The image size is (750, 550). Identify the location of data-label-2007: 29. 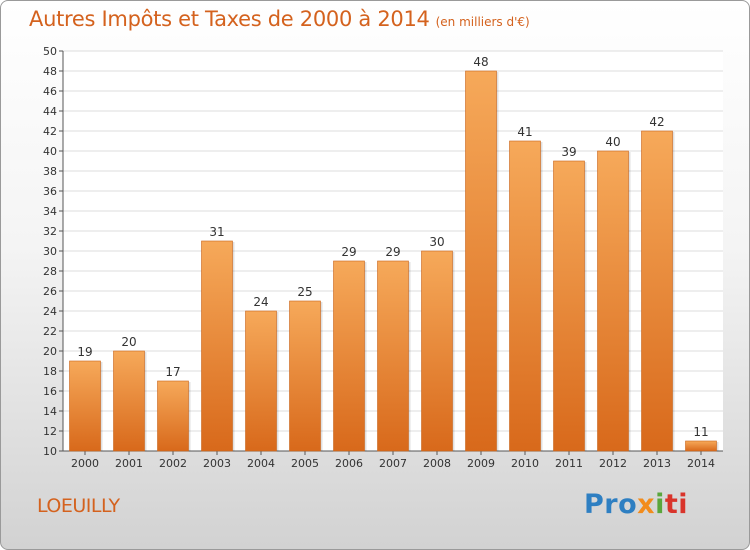
(392, 252).